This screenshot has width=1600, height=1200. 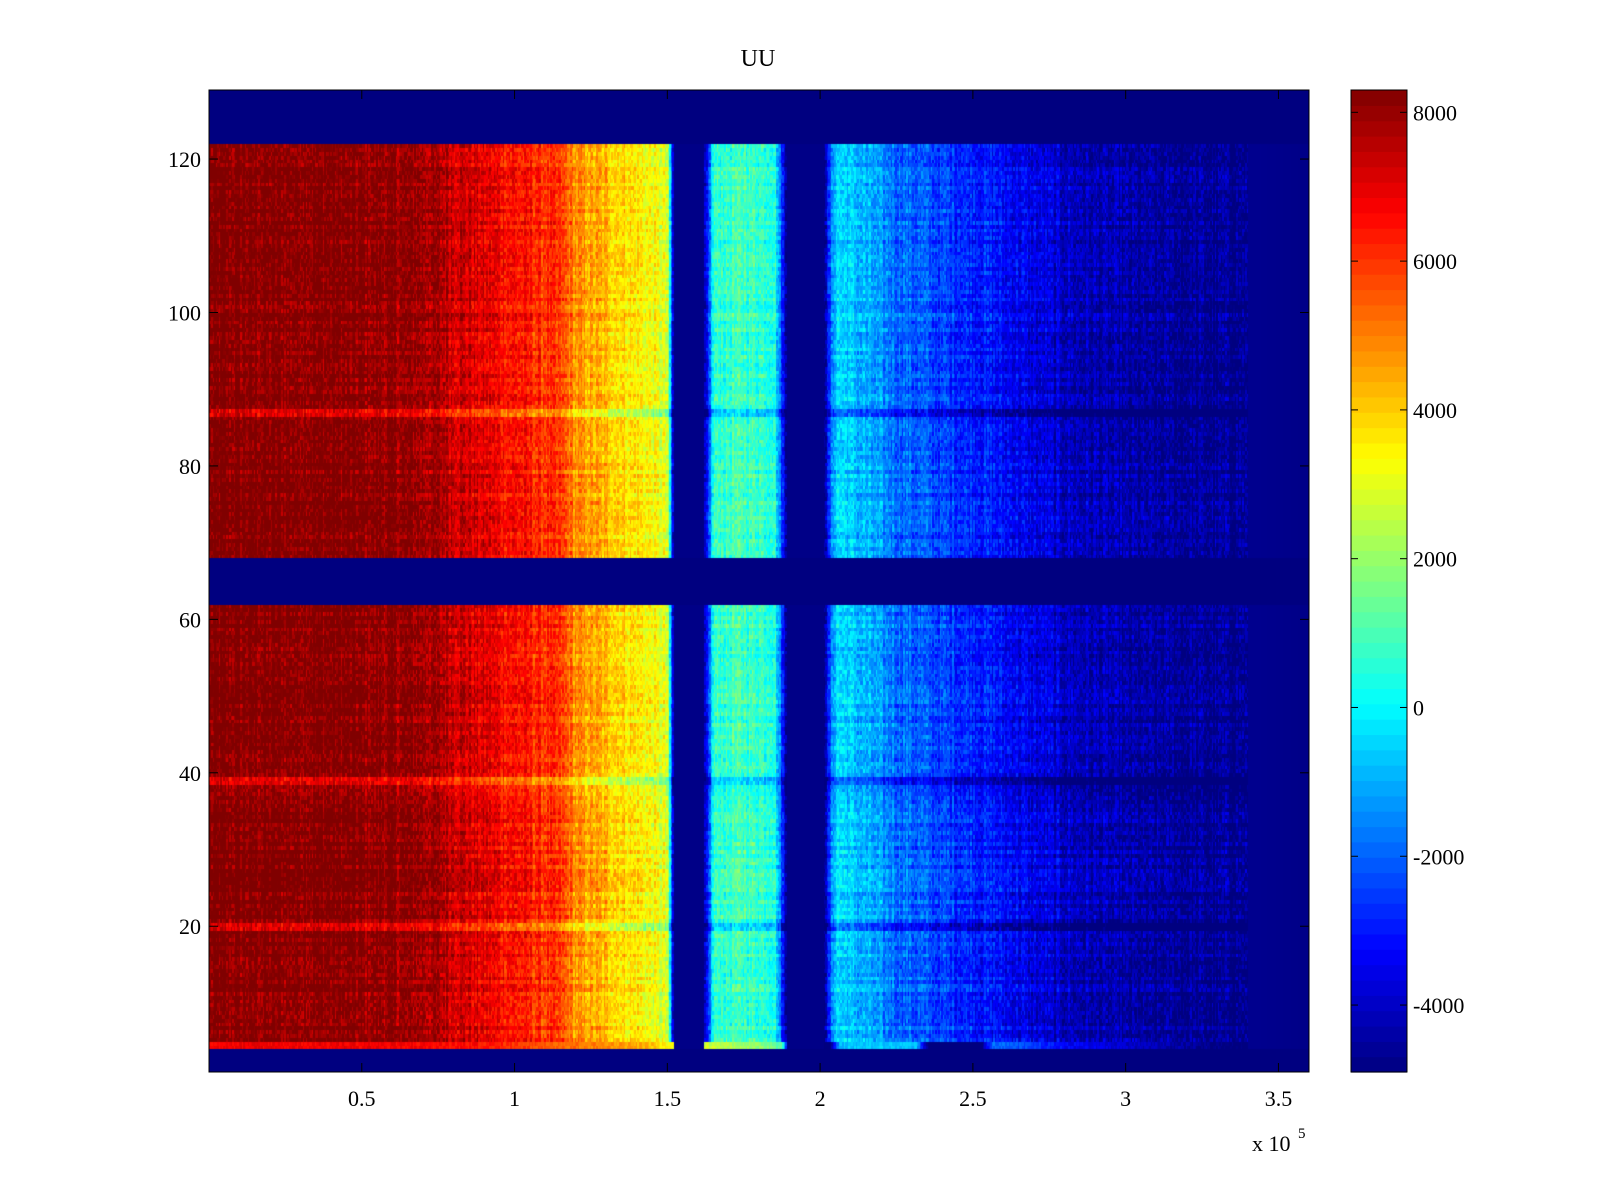 I want to click on colorbar-tick-label: 0, so click(x=1418, y=707).